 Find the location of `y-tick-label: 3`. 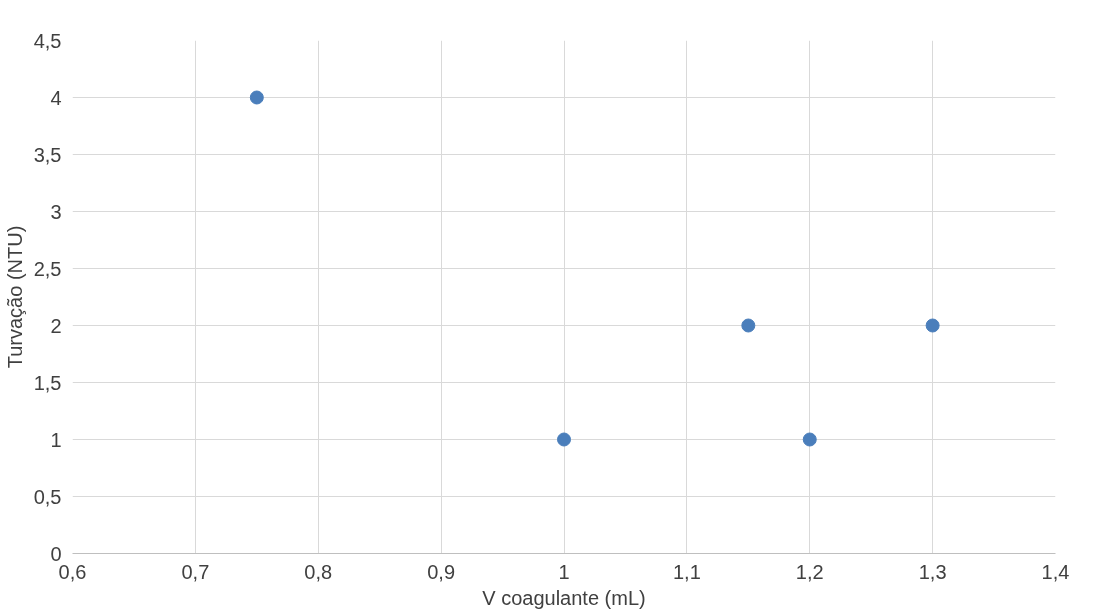

y-tick-label: 3 is located at coordinates (56, 211).